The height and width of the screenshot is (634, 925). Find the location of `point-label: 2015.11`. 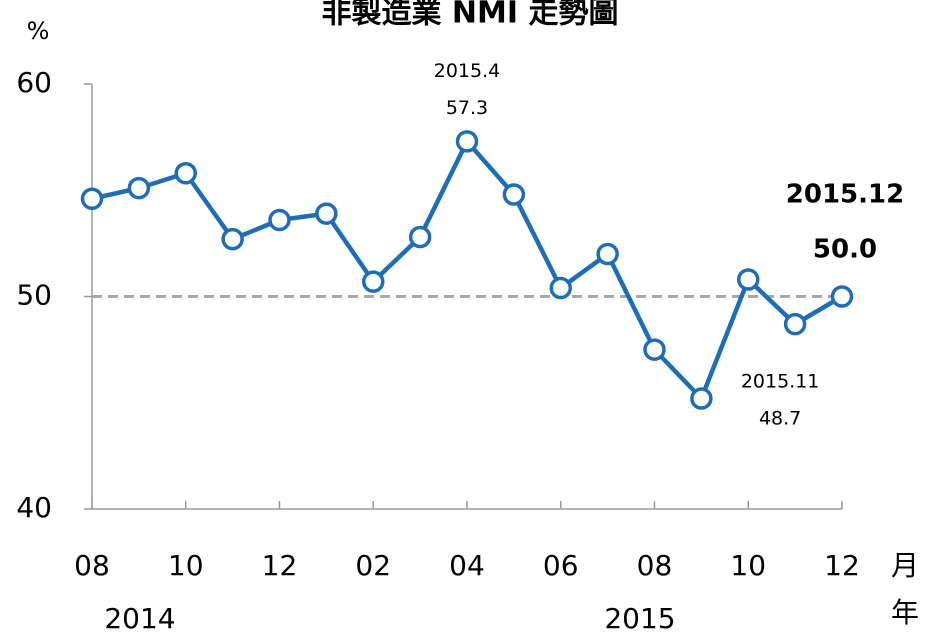

point-label: 2015.11 is located at coordinates (780, 382).